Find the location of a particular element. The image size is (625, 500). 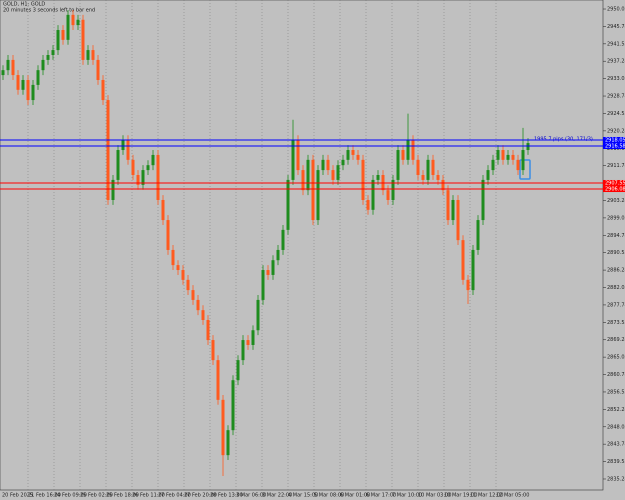

selection-box is located at coordinates (525, 169).